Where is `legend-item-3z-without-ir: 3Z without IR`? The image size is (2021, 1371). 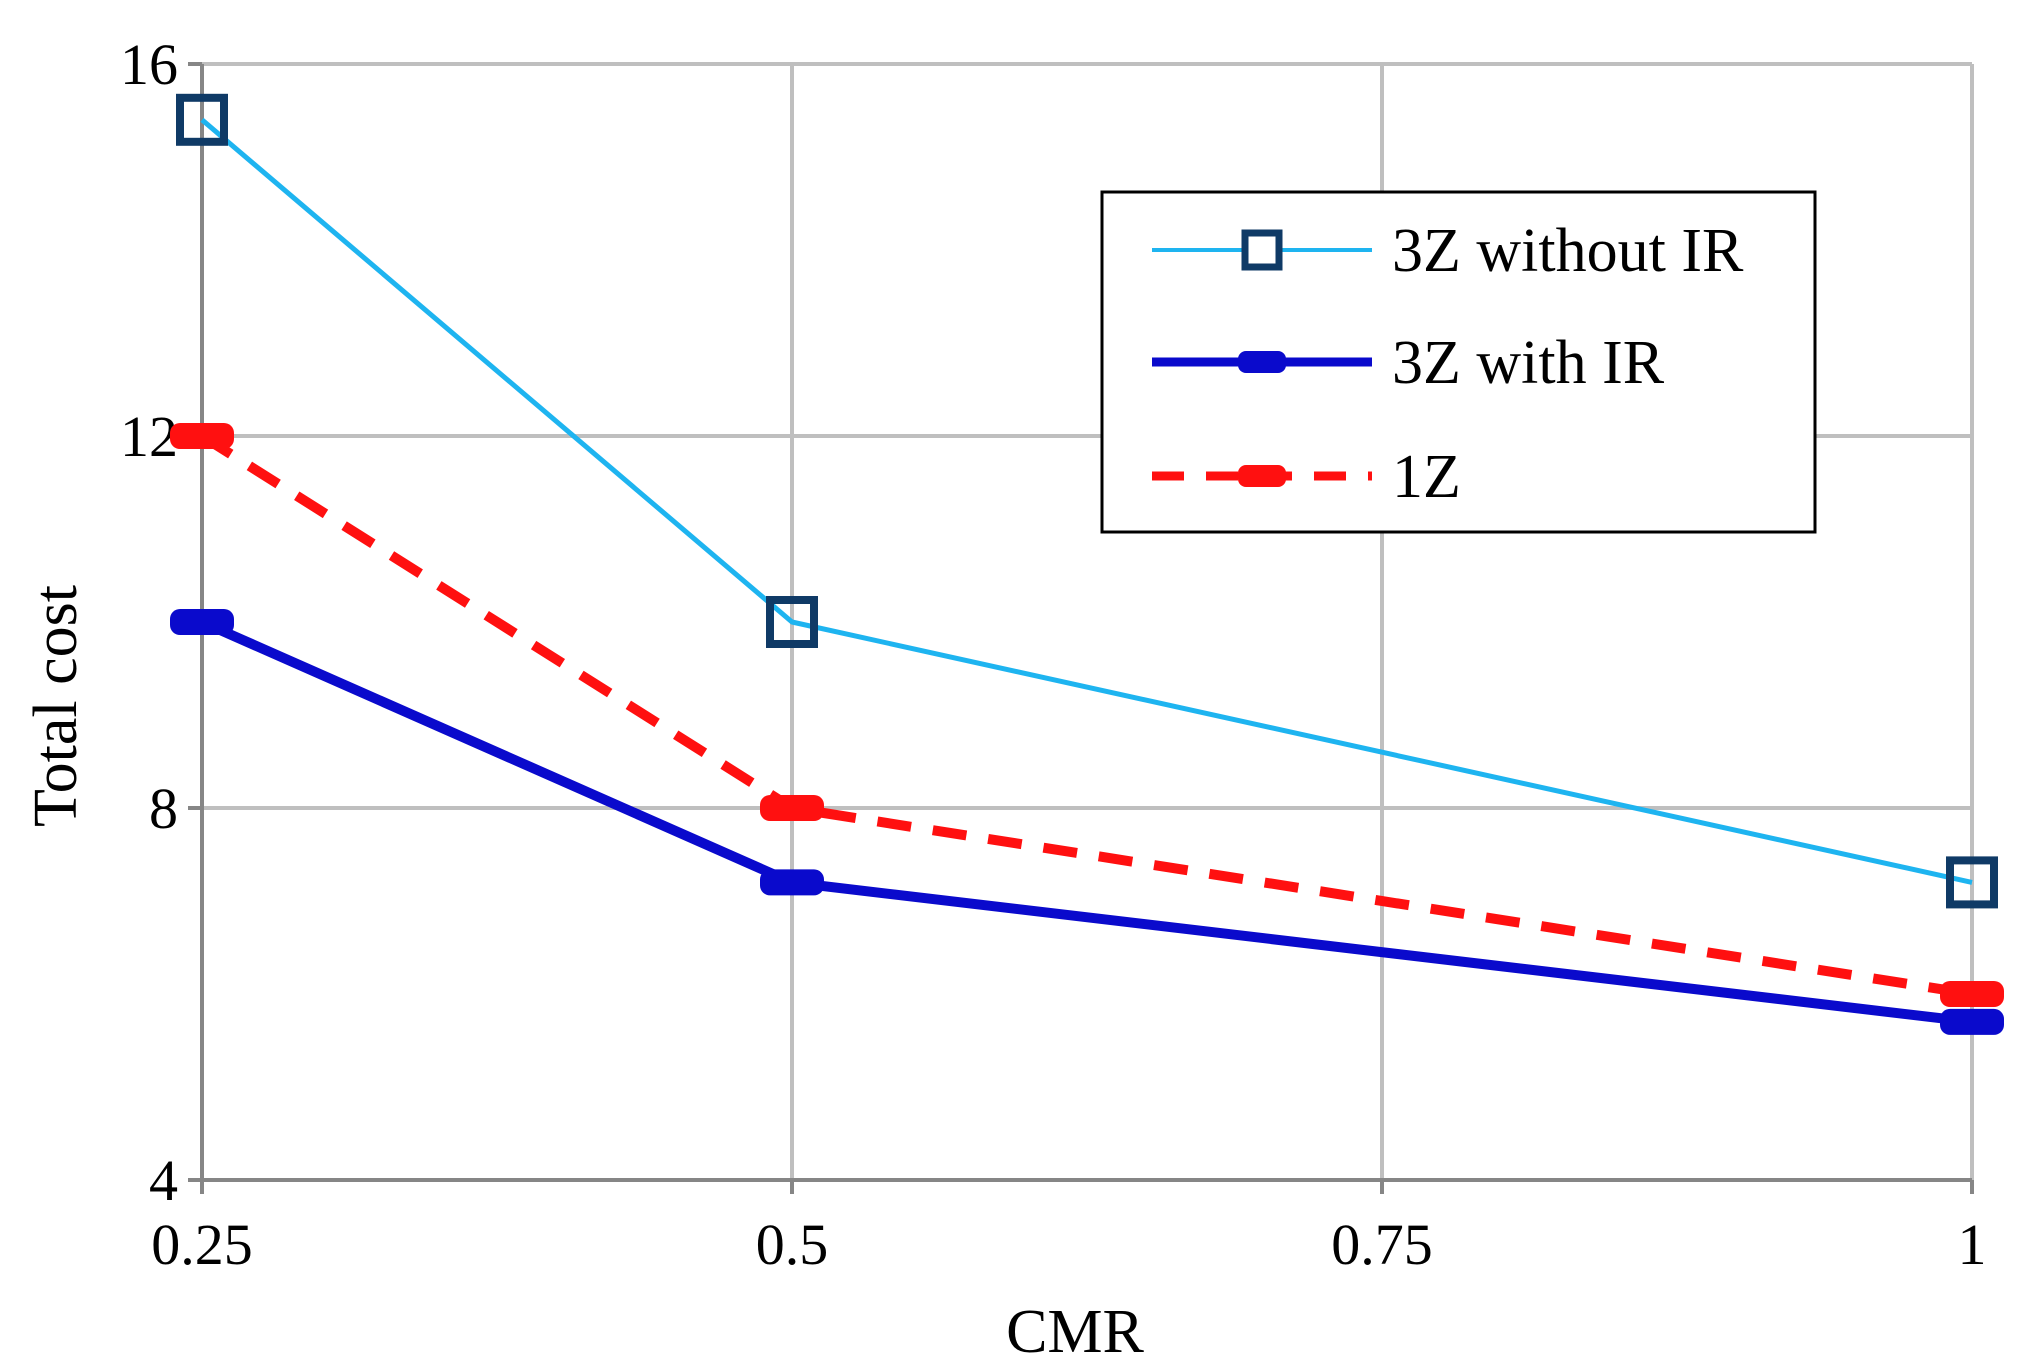 legend-item-3z-without-ir: 3Z without IR is located at coordinates (1448, 251).